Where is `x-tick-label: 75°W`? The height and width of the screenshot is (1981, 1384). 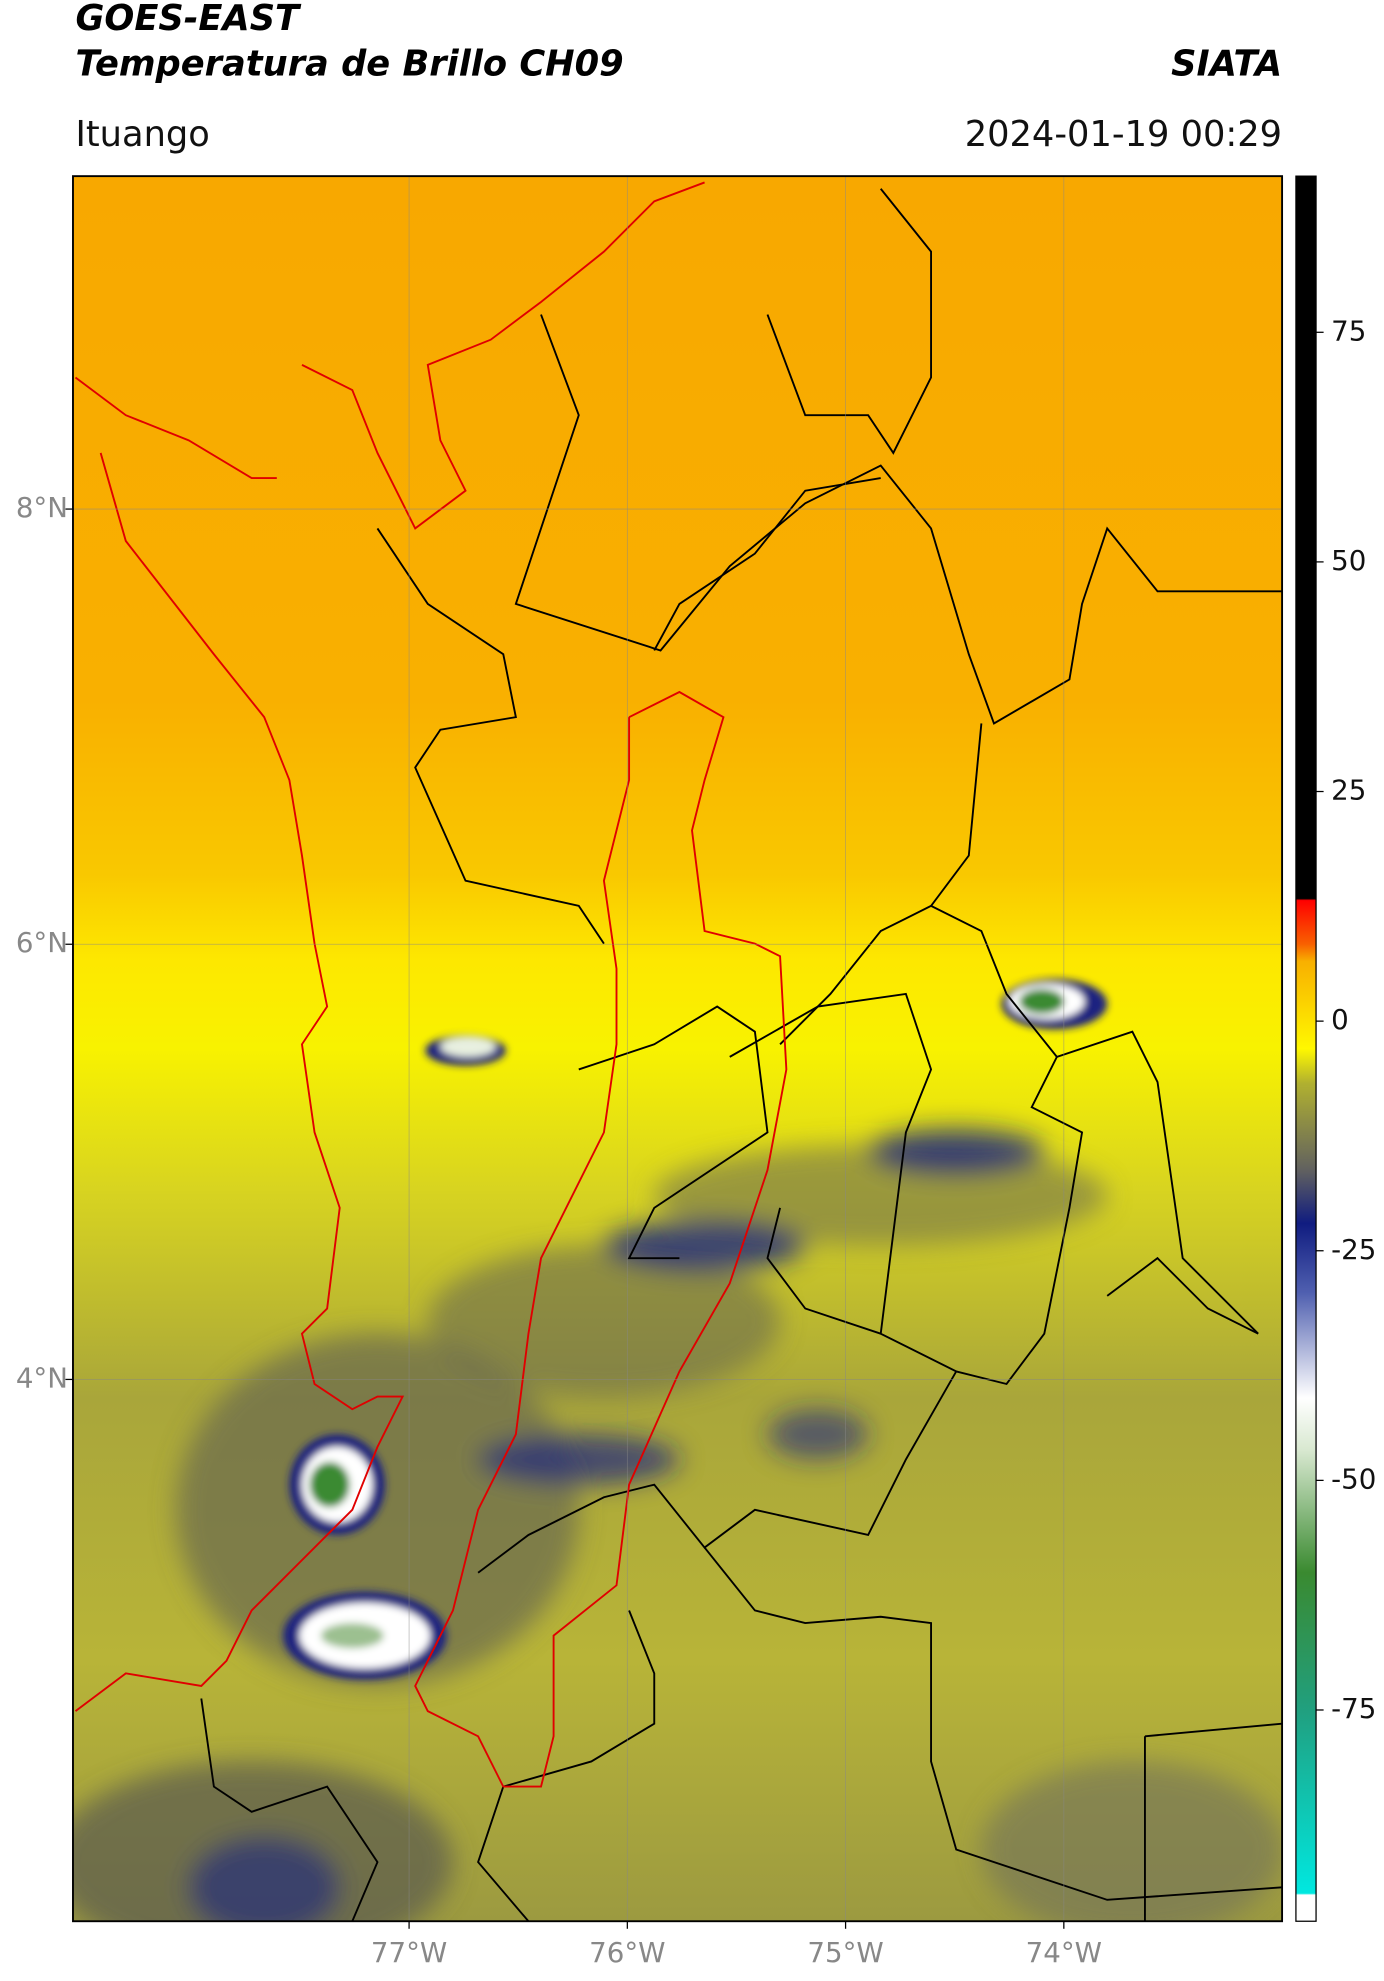
x-tick-label: 75°W is located at coordinates (845, 1952).